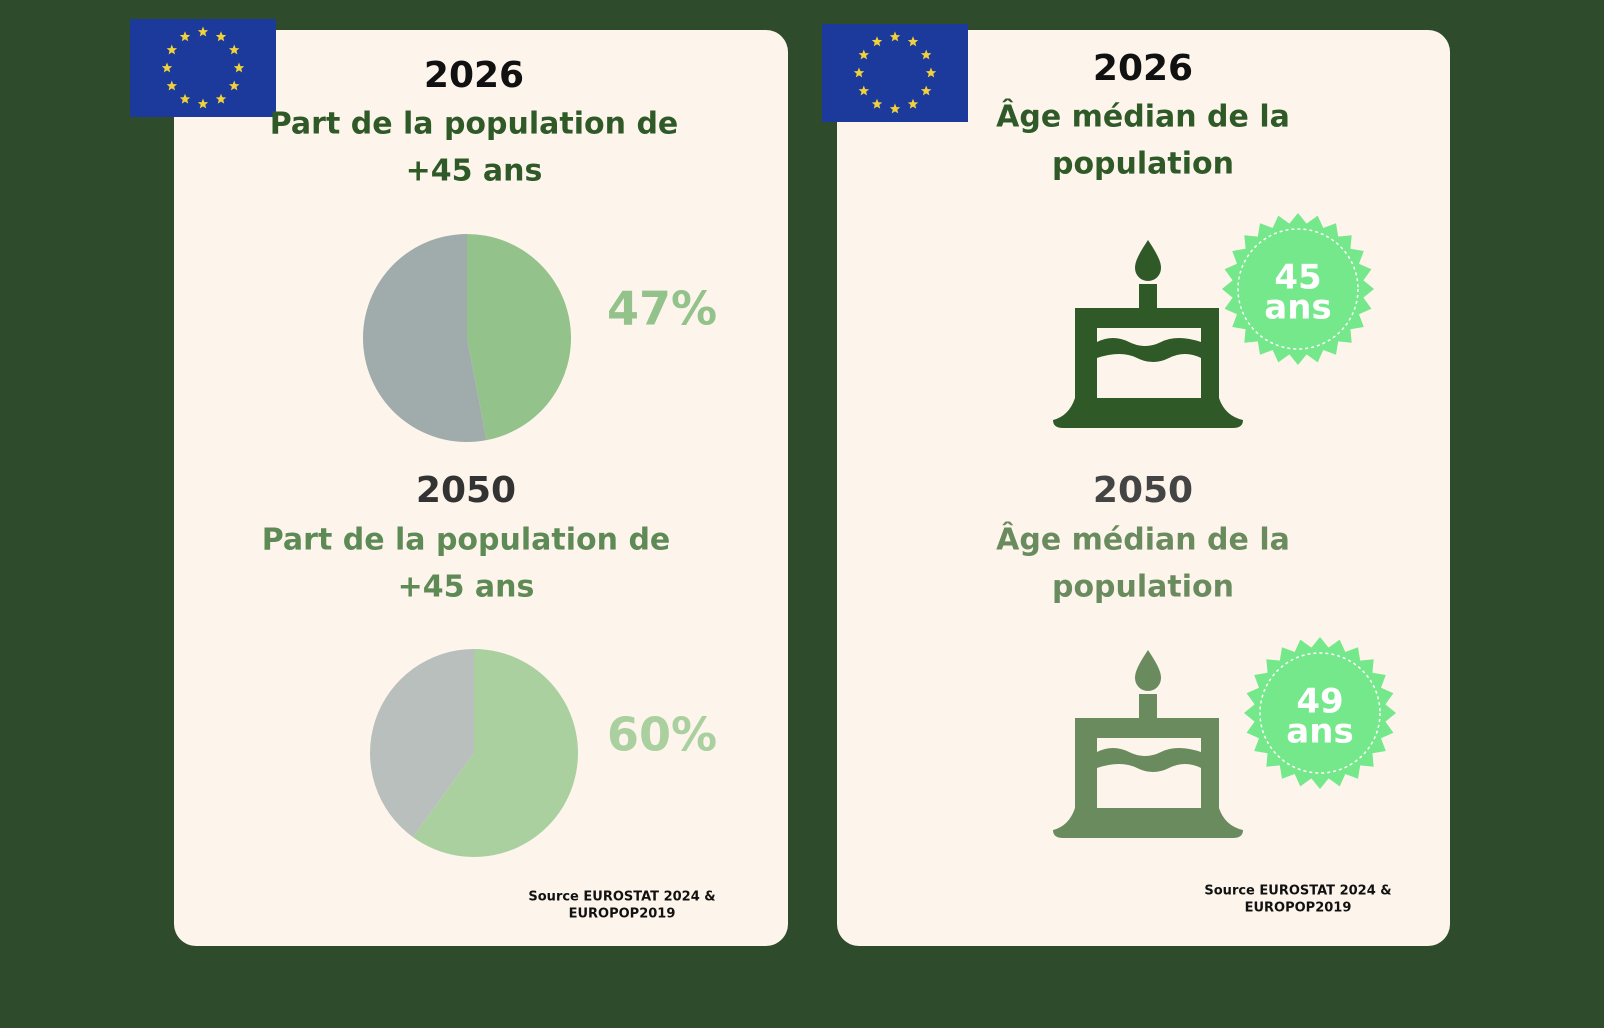 Image resolution: width=1604 pixels, height=1028 pixels. I want to click on section-year: 2026, so click(1143, 68).